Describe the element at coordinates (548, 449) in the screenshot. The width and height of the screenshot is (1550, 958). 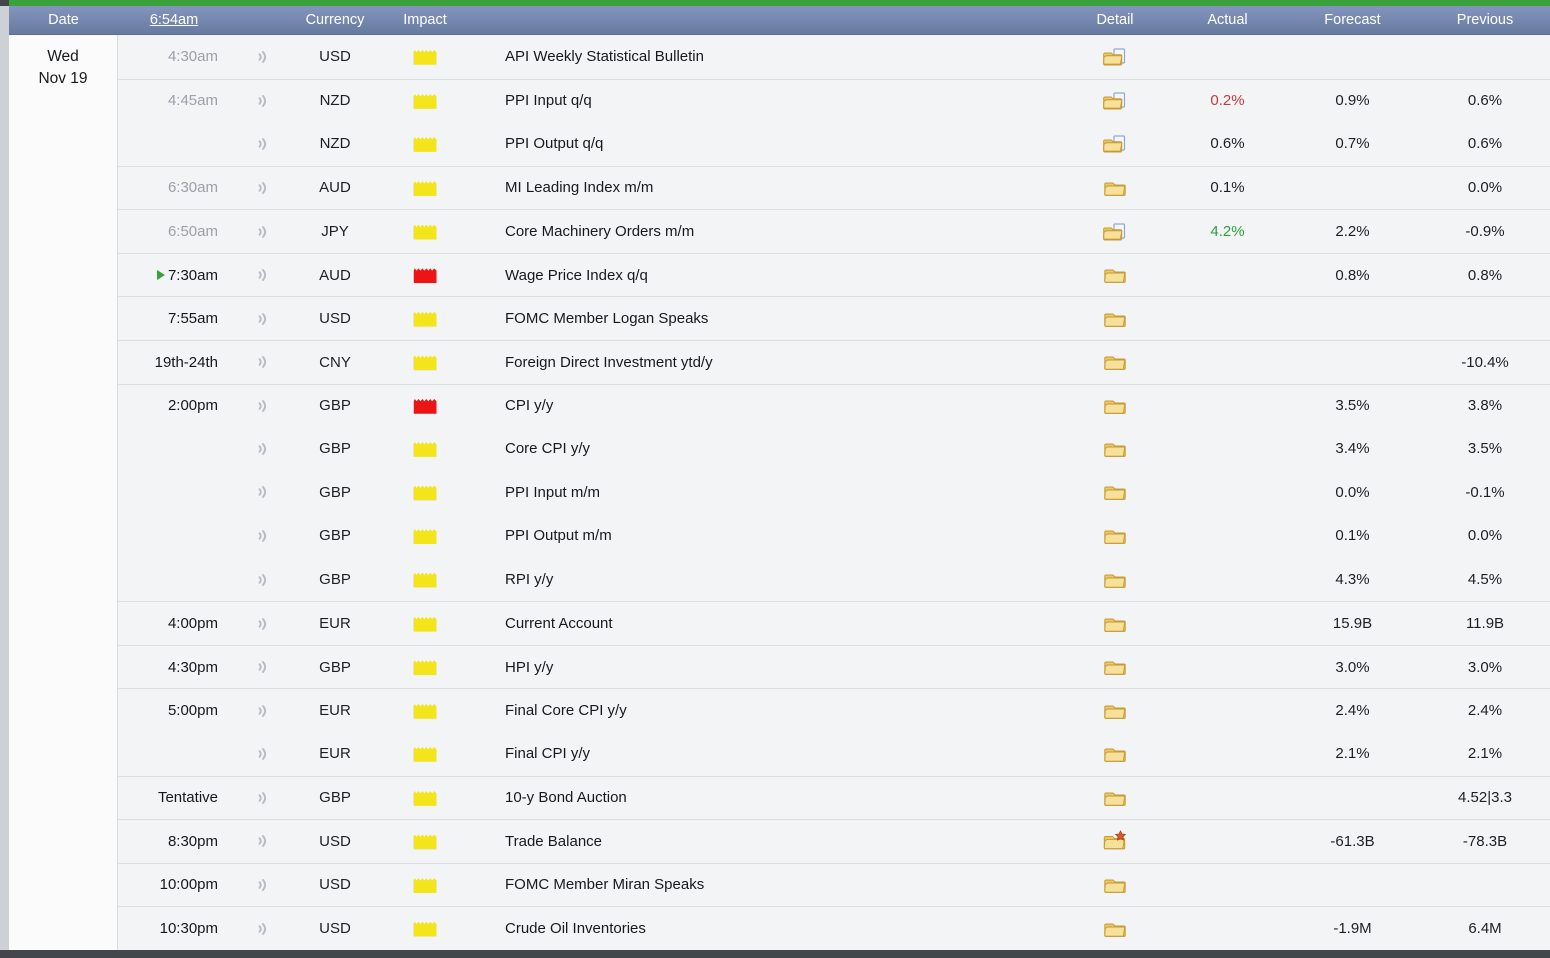
I see `event-name: Core CPI y/y` at that location.